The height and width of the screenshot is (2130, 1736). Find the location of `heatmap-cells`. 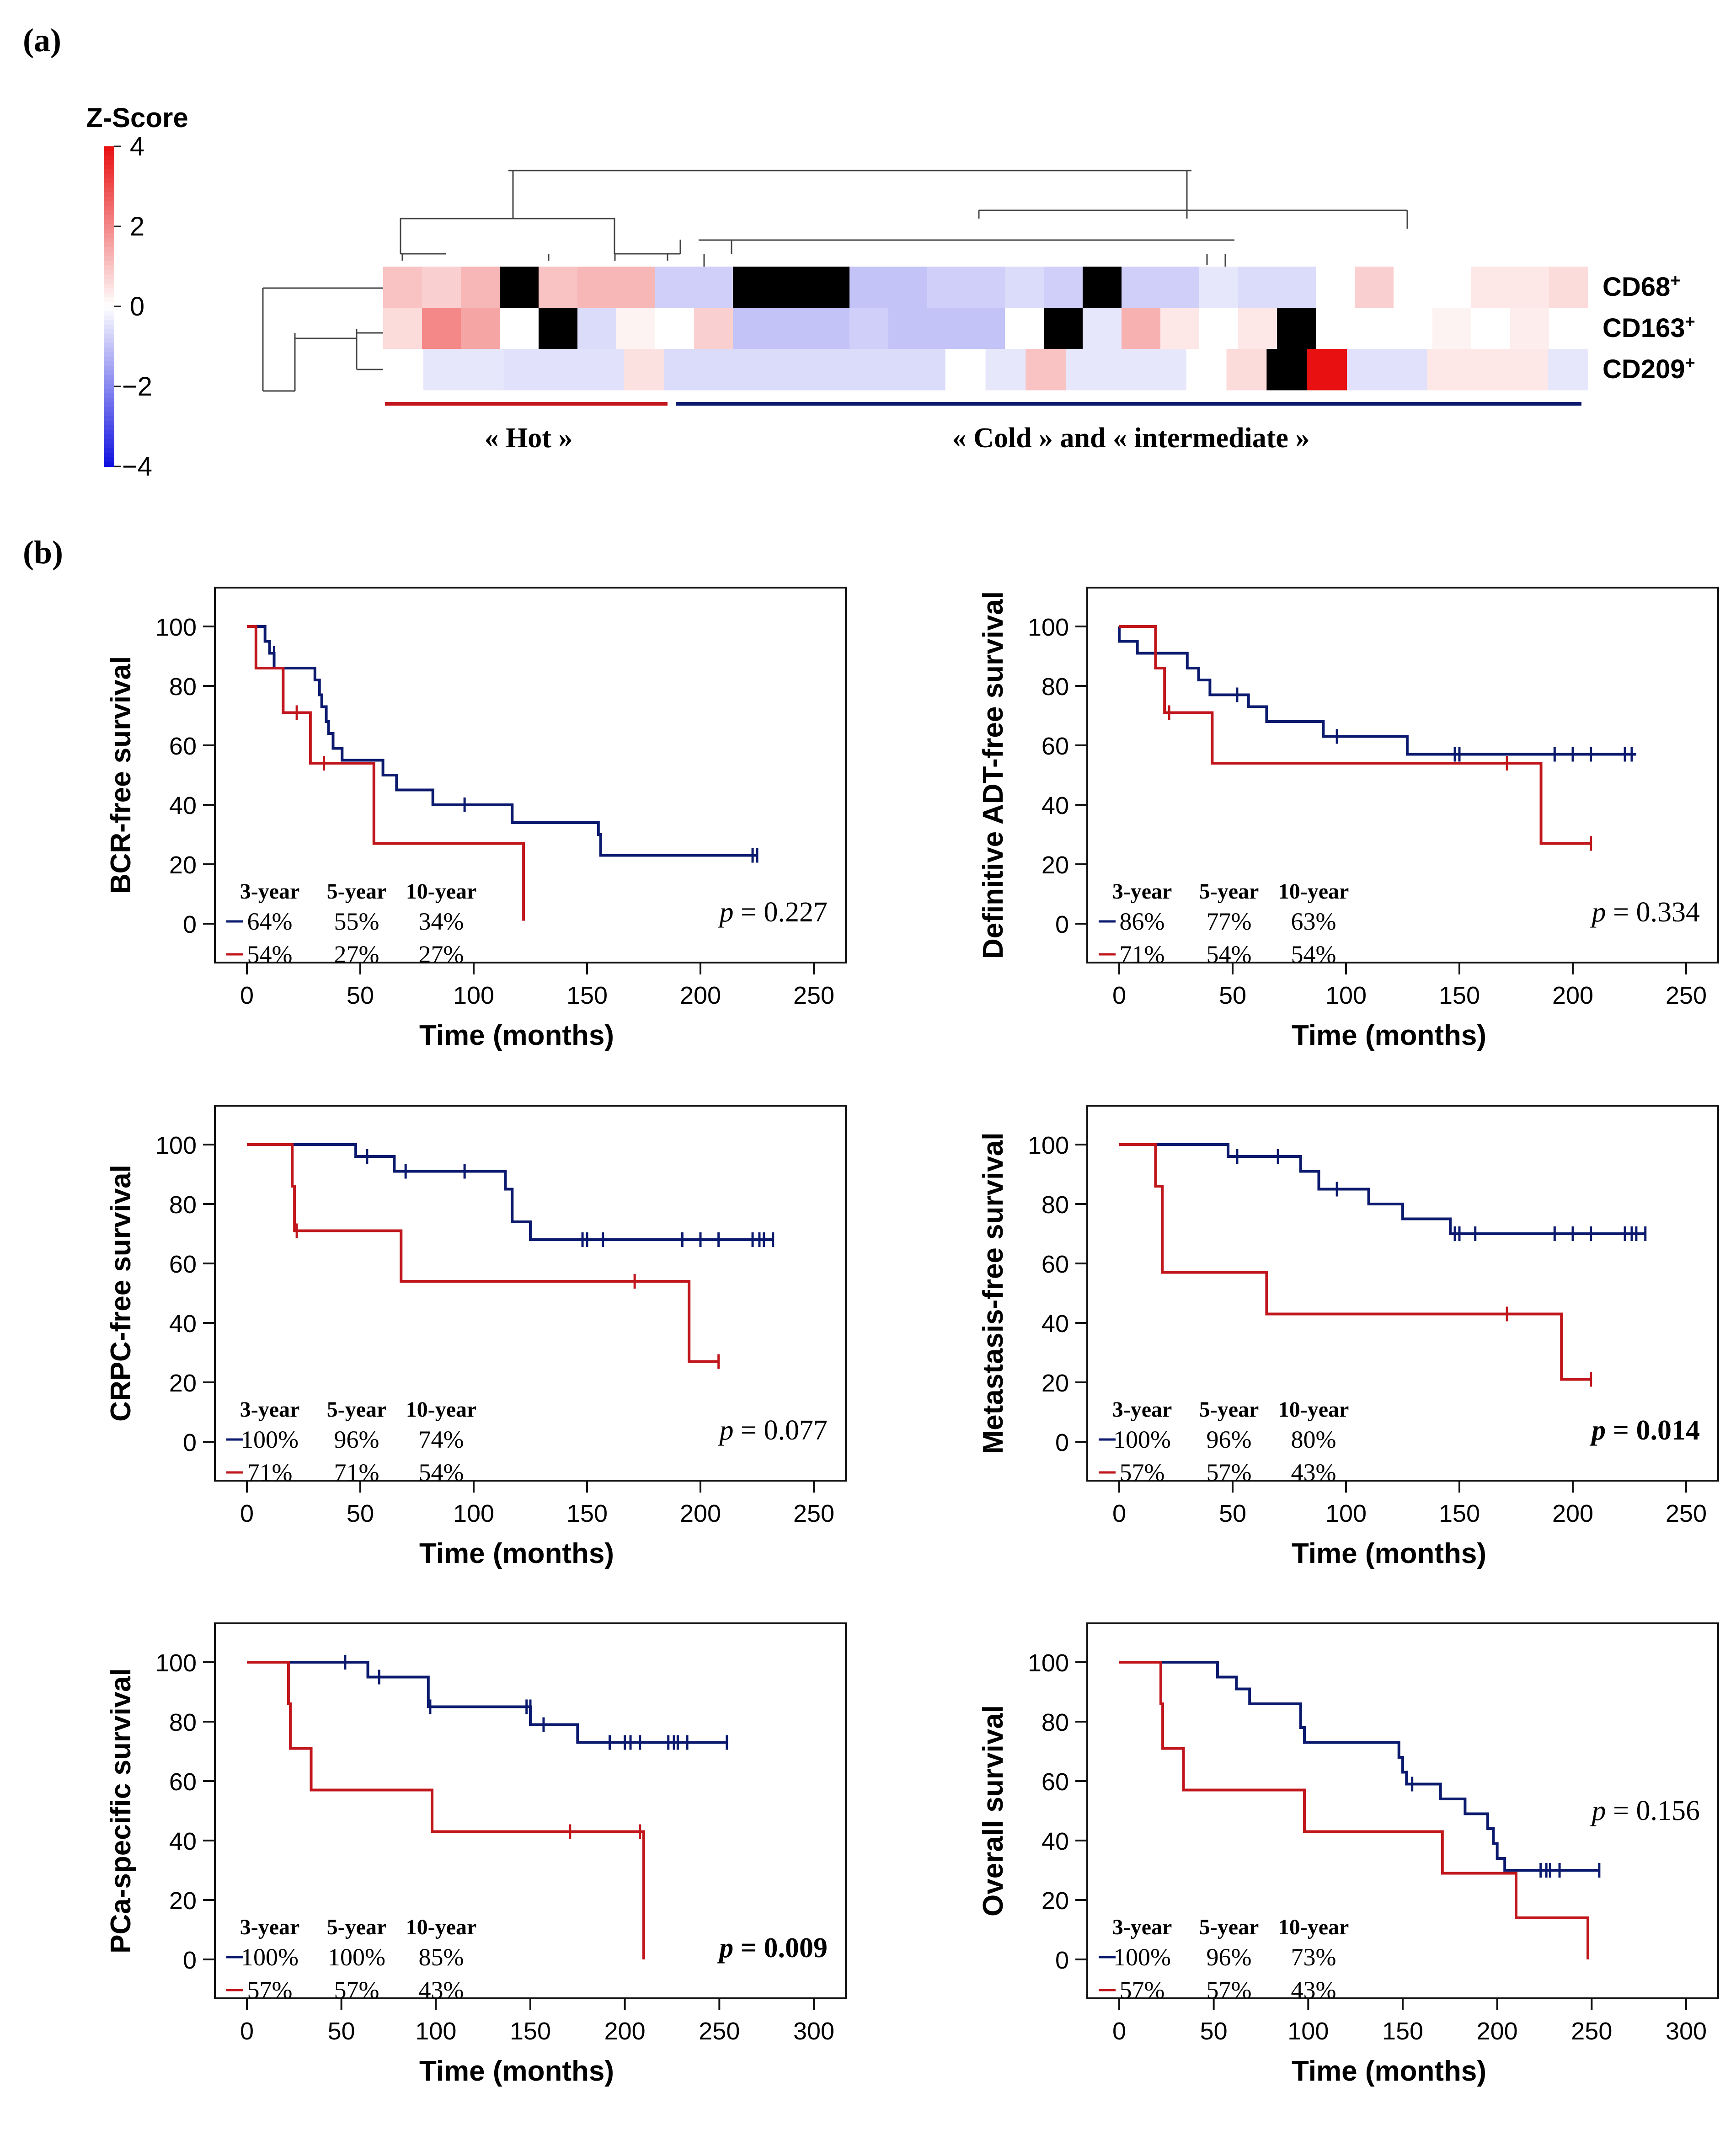

heatmap-cells is located at coordinates (986, 329).